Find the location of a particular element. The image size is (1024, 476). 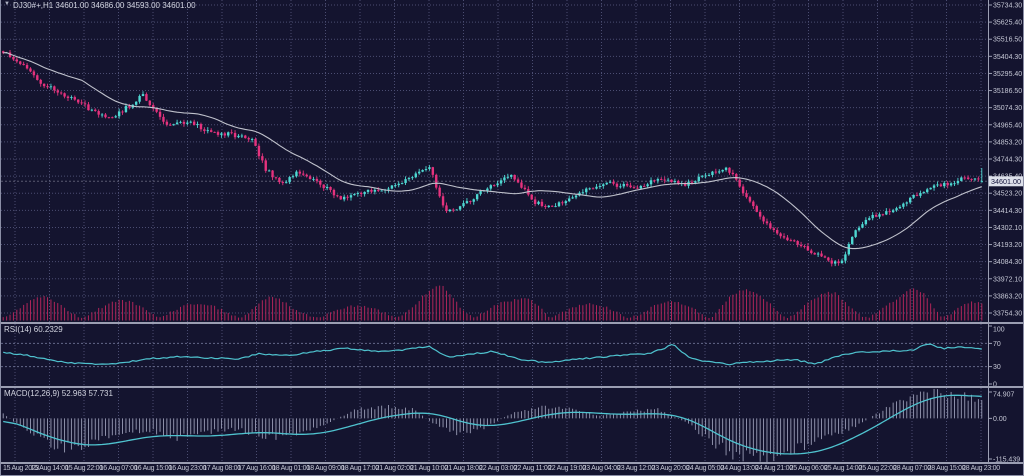

time-axis-label: 21 Aug 18:00 is located at coordinates (463, 468).